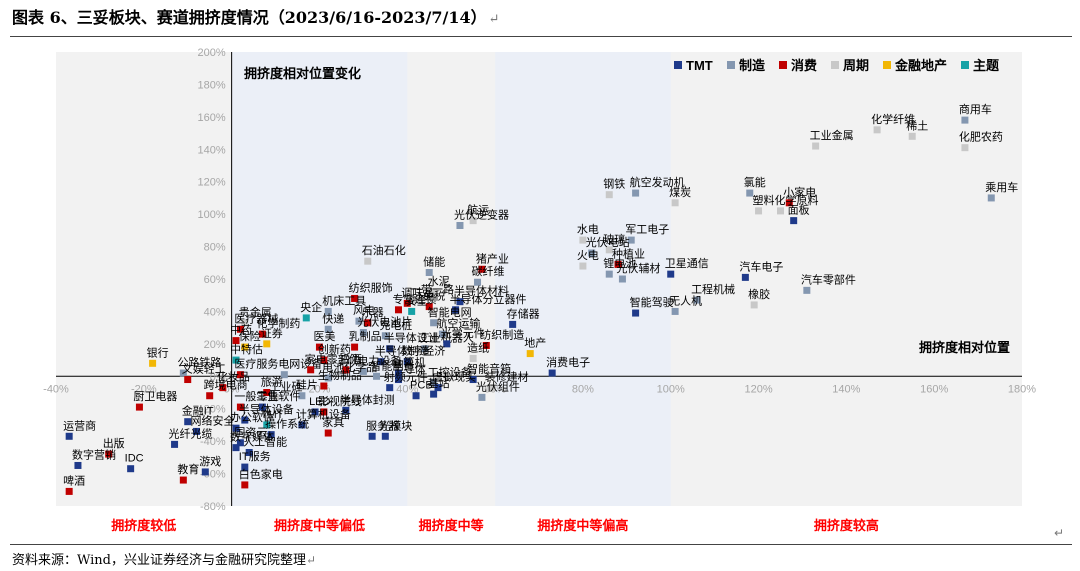  Describe the element at coordinates (311, 307) in the screenshot. I see `data-label: 央企` at that location.